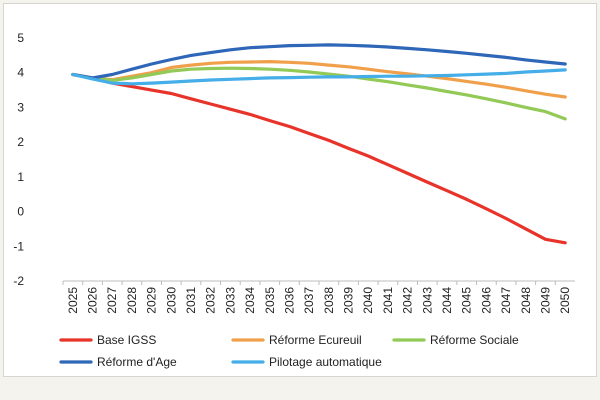  Describe the element at coordinates (20, 73) in the screenshot. I see `y-tick-label: 4` at that location.